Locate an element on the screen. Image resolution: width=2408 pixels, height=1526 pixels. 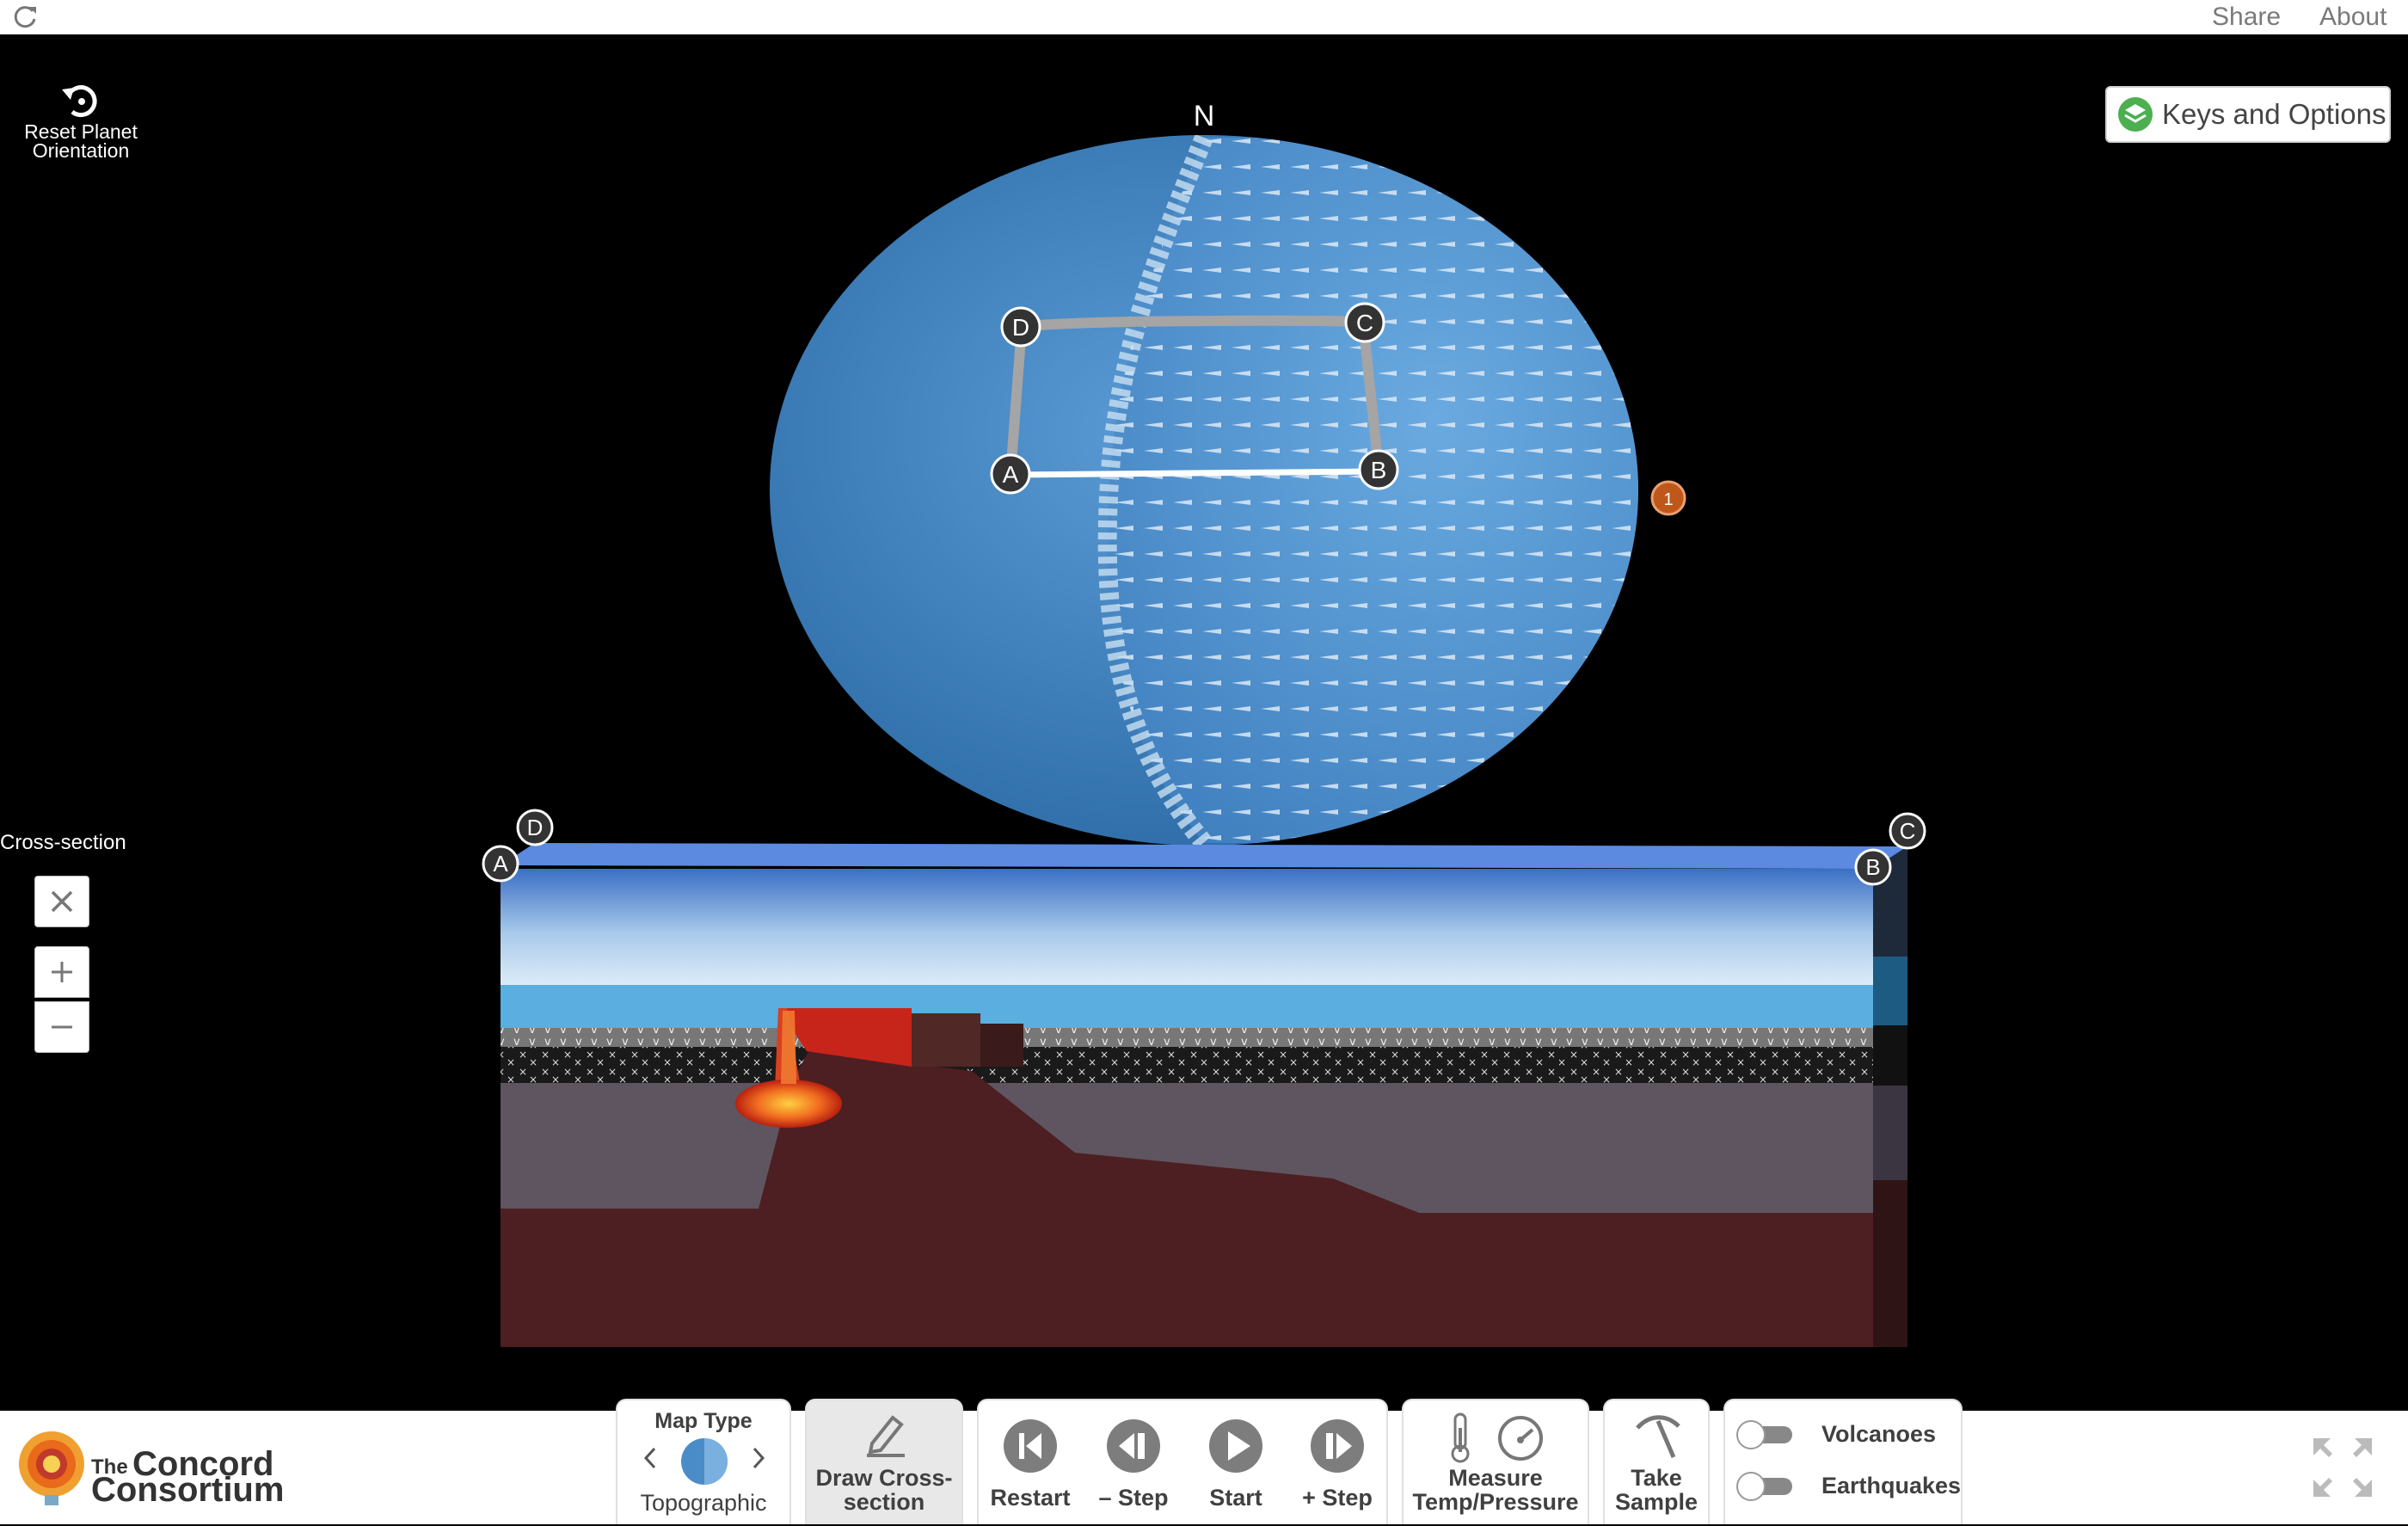
draw-cross-section-button: Draw Cross-section is located at coordinates (884, 1462).